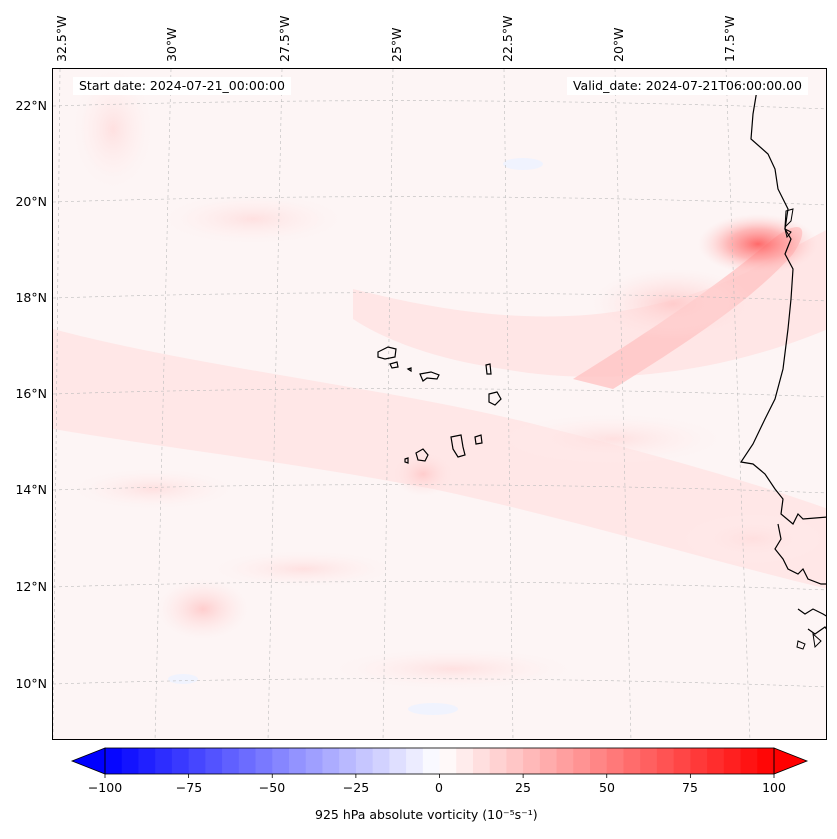 The height and width of the screenshot is (839, 837). I want to click on vorticity-patch-sw, so click(203, 609).